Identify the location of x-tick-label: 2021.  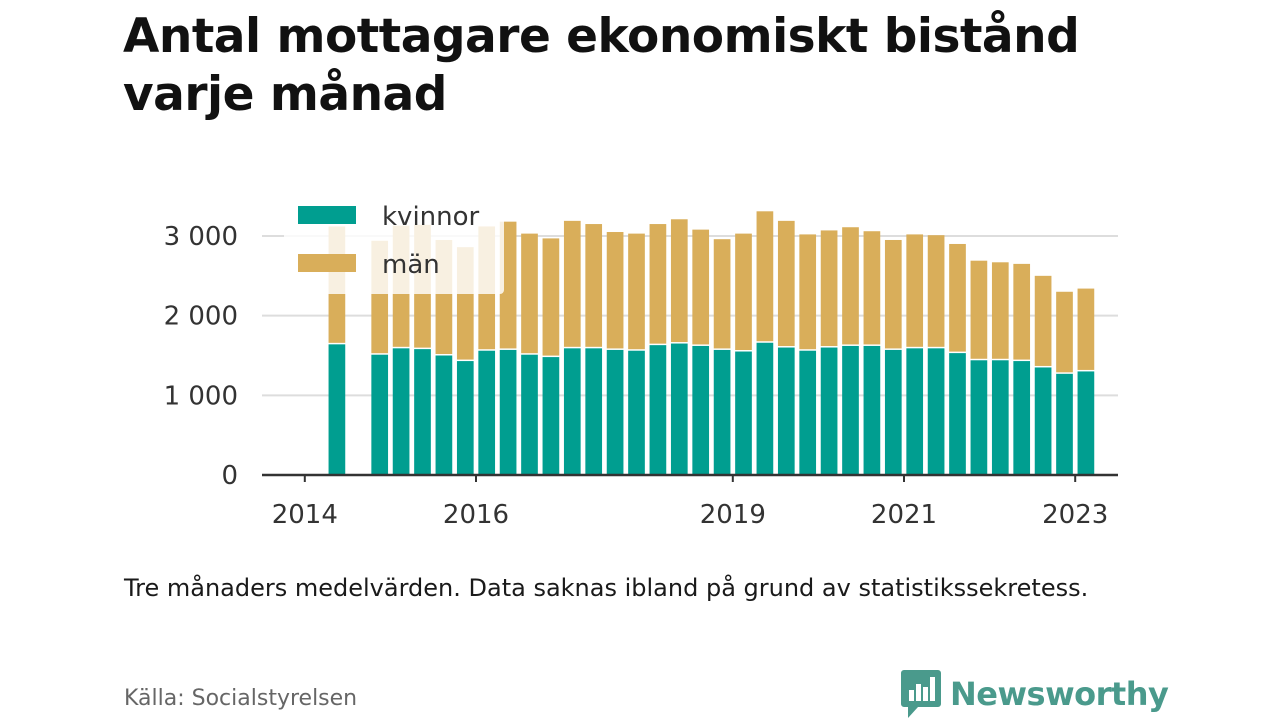
(904, 515).